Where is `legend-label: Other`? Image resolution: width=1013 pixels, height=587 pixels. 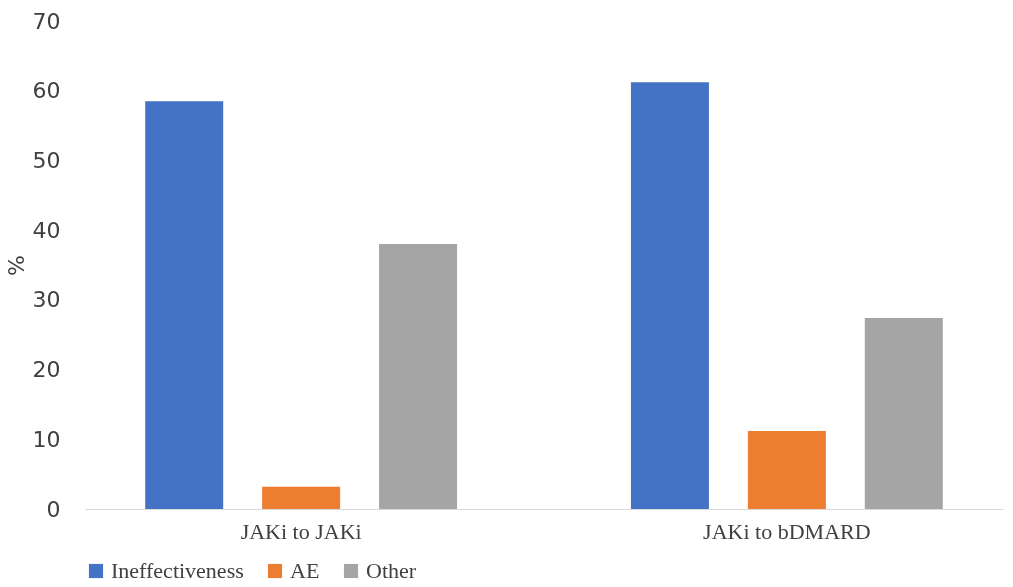
legend-label: Other is located at coordinates (391, 570).